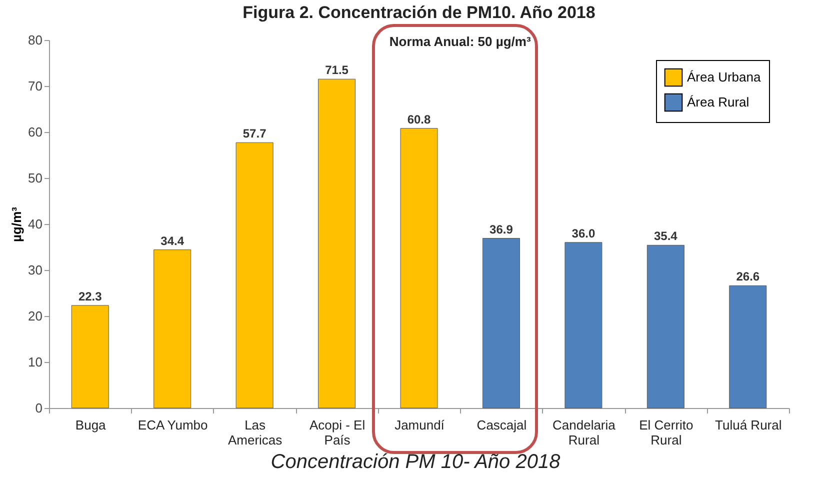 The height and width of the screenshot is (498, 831). I want to click on y-tick-label: 40, so click(35, 224).